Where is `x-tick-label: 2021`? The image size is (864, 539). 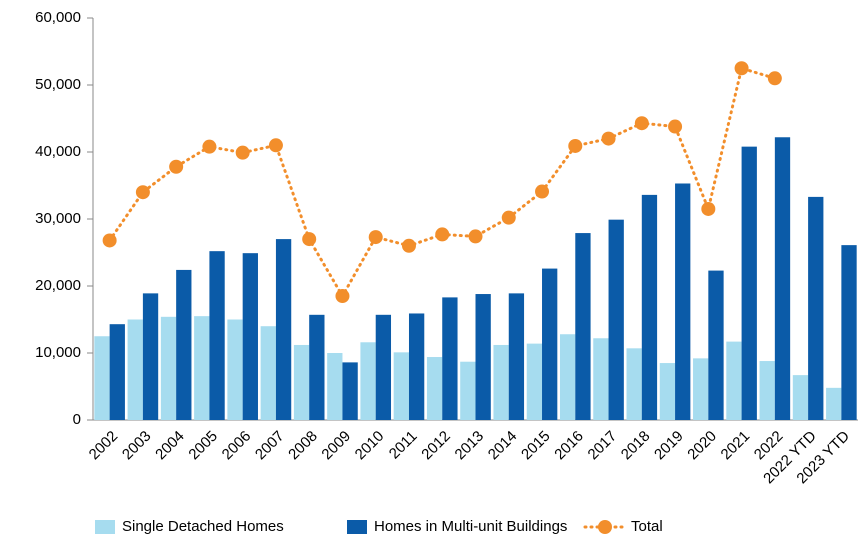 x-tick-label: 2021 is located at coordinates (736, 446).